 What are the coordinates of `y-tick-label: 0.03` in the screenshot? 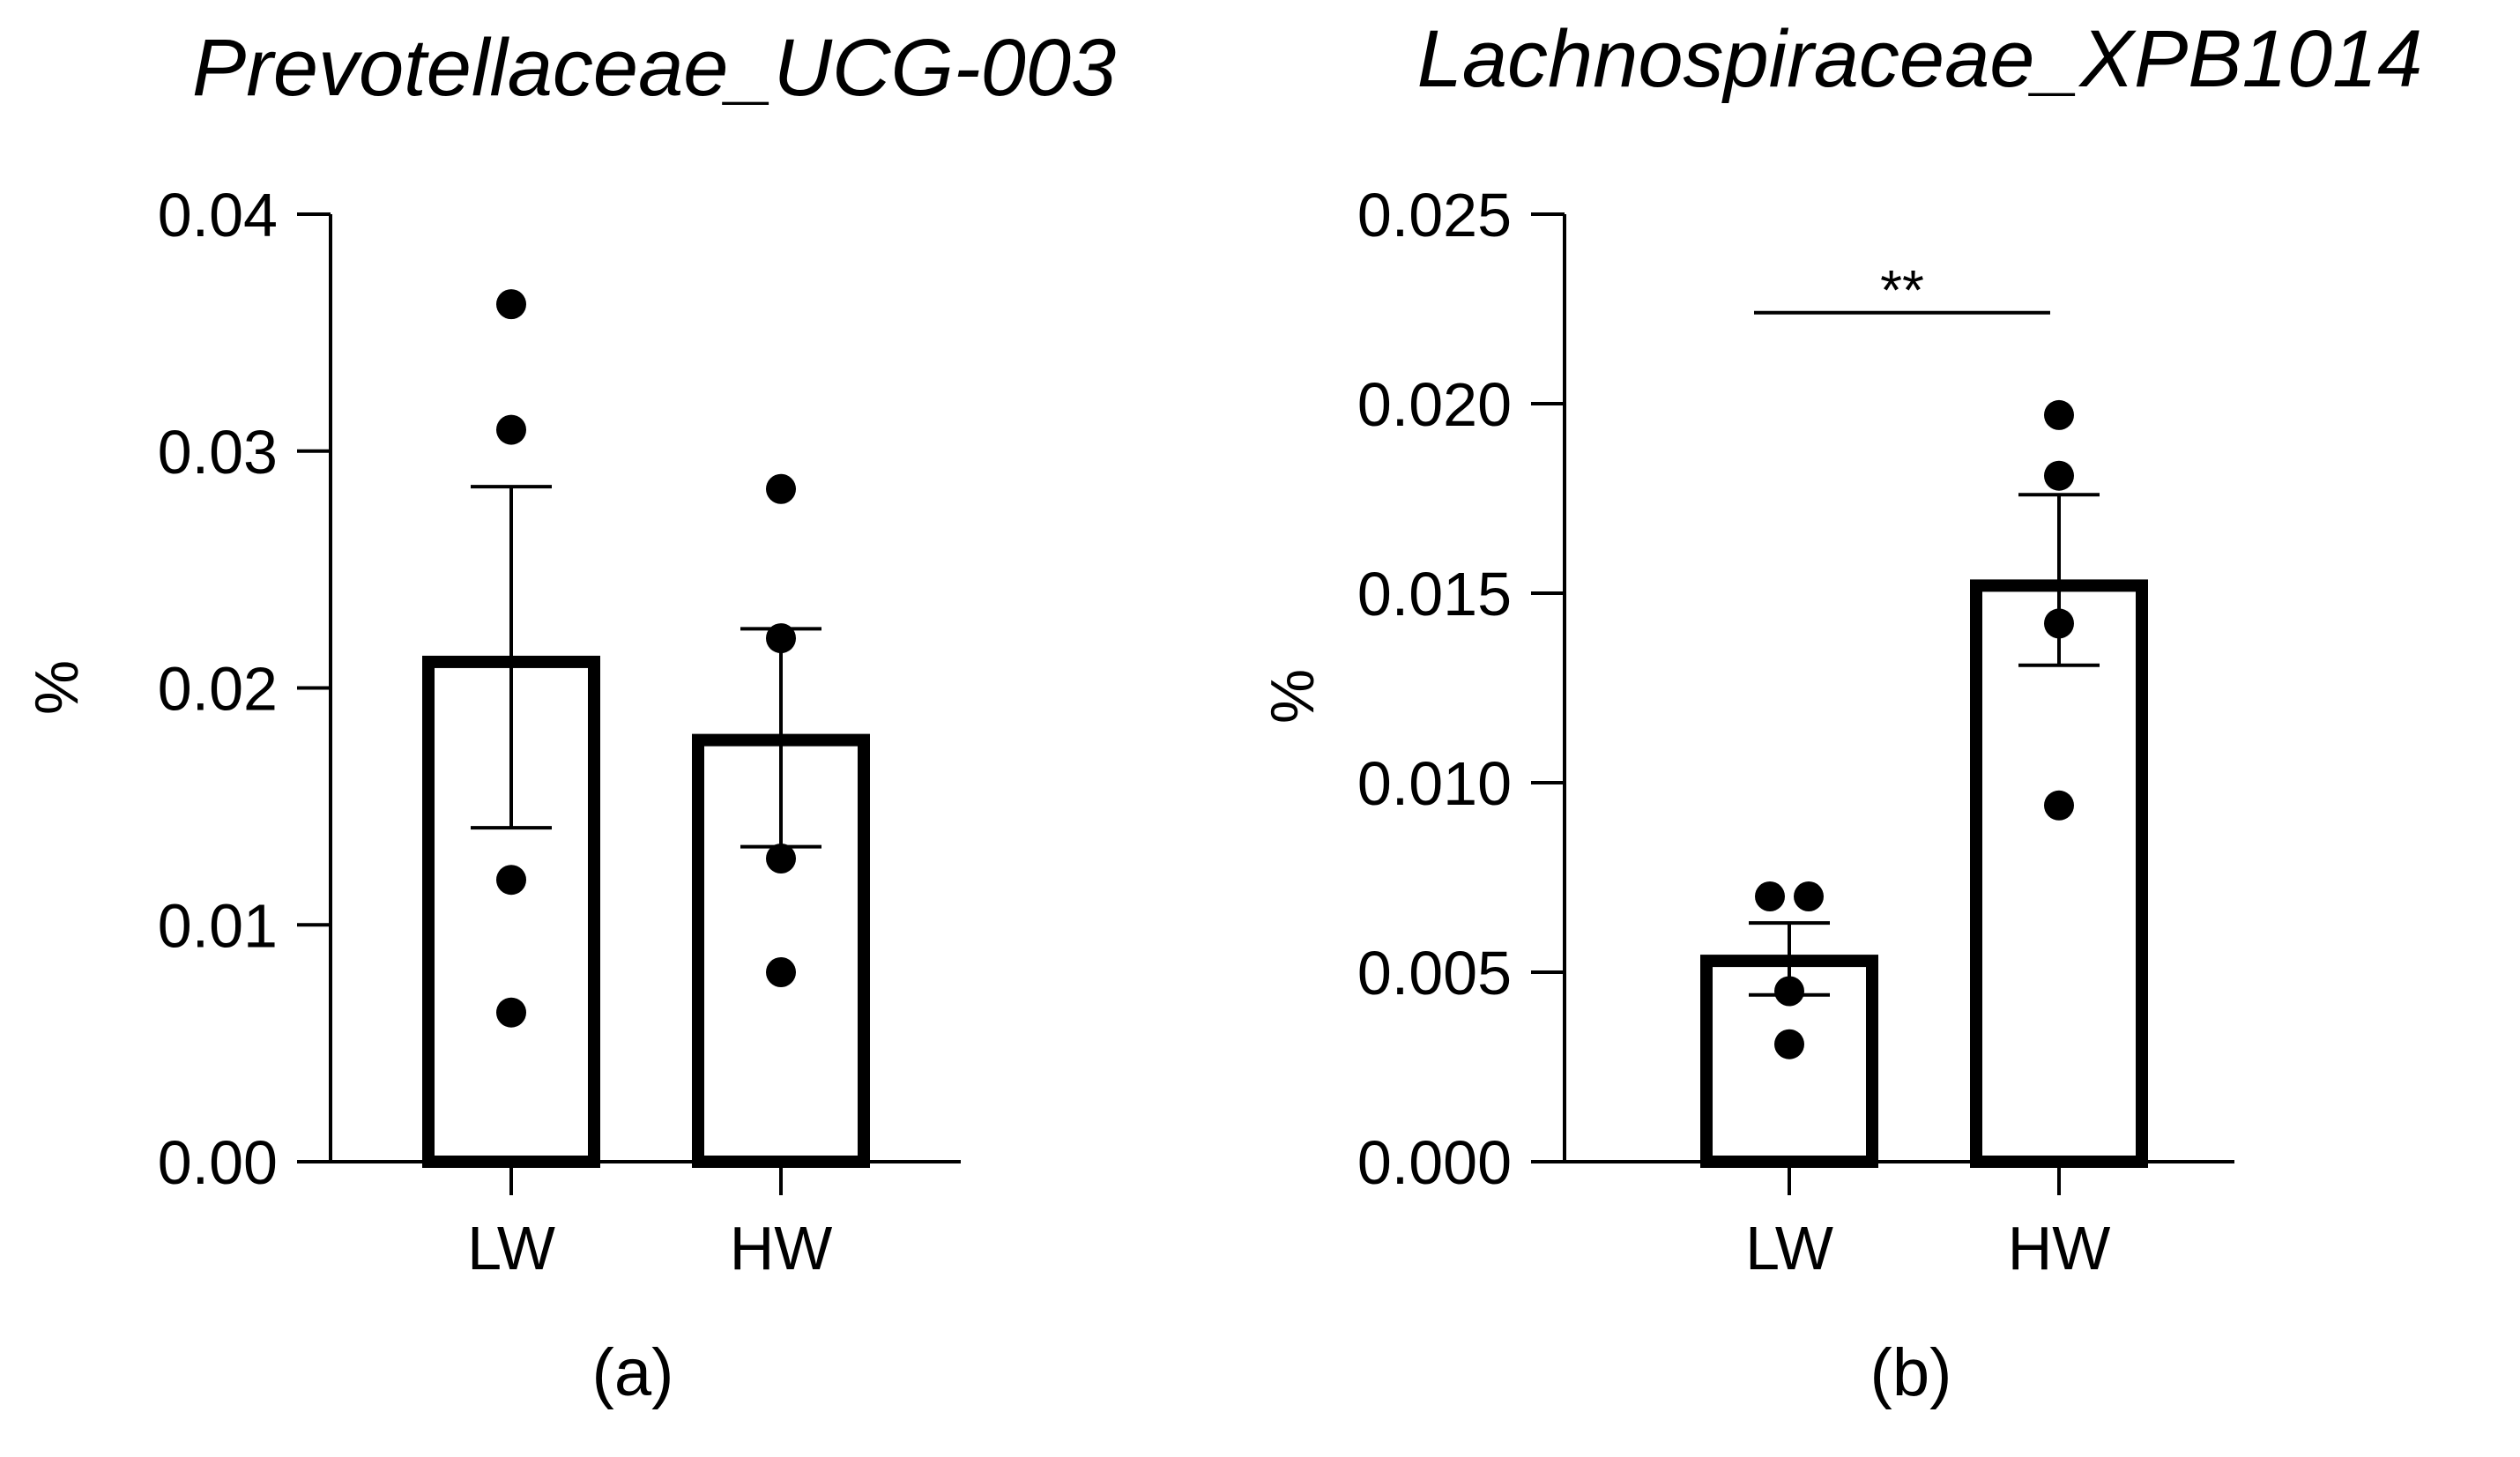 It's located at (218, 452).